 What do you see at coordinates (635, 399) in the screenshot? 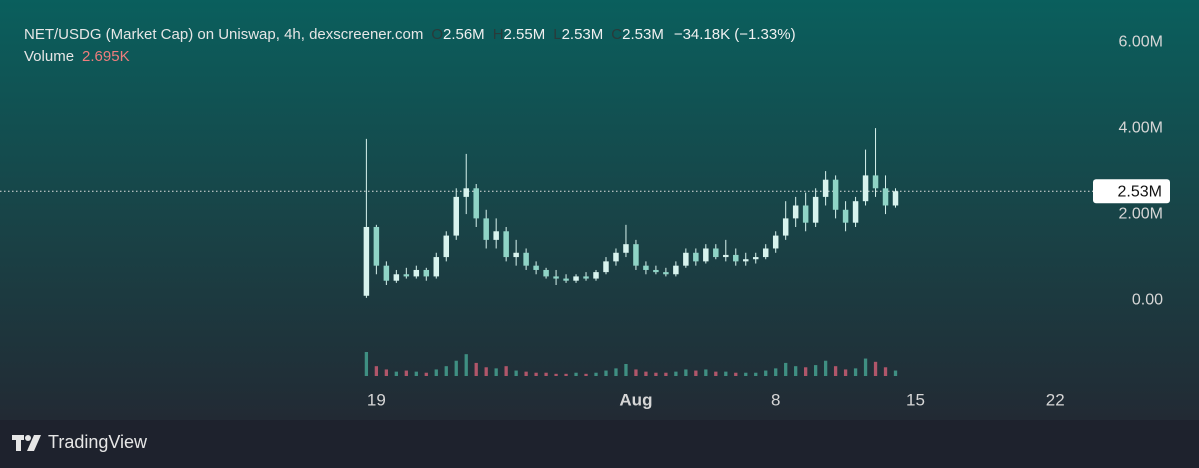
I see `x-tick-label: Aug` at bounding box center [635, 399].